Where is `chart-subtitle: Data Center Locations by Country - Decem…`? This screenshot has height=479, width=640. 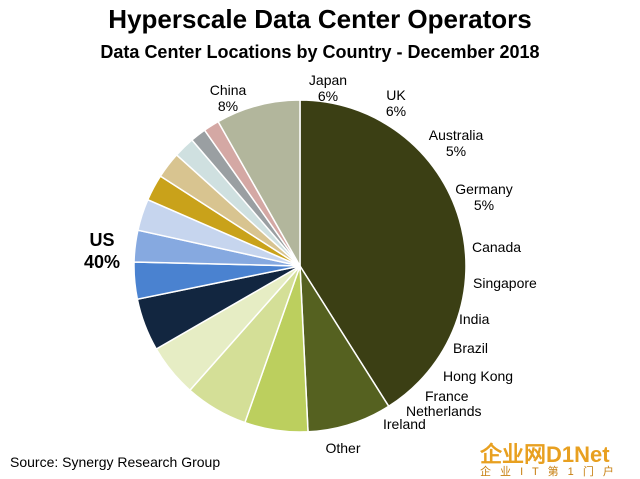 chart-subtitle: Data Center Locations by Country - Decem… is located at coordinates (320, 52).